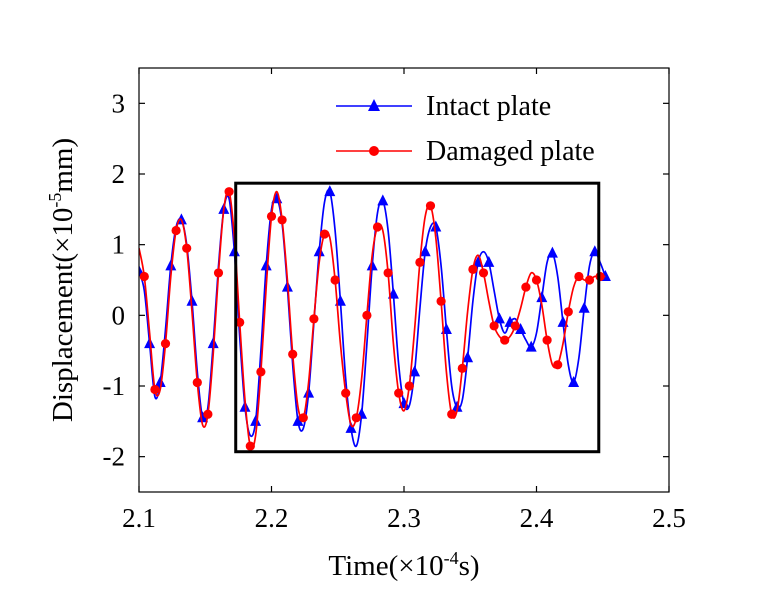  What do you see at coordinates (488, 106) in the screenshot?
I see `legend-label-intact: Intact plate` at bounding box center [488, 106].